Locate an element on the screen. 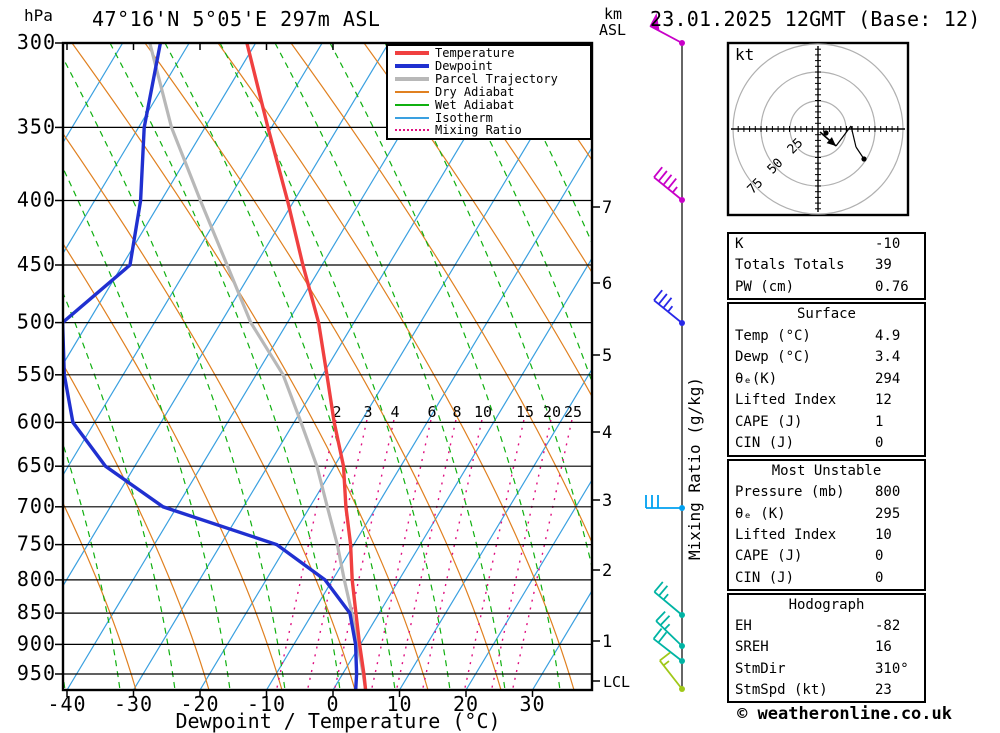  pressure-tick-label: 400 is located at coordinates (36, 200).